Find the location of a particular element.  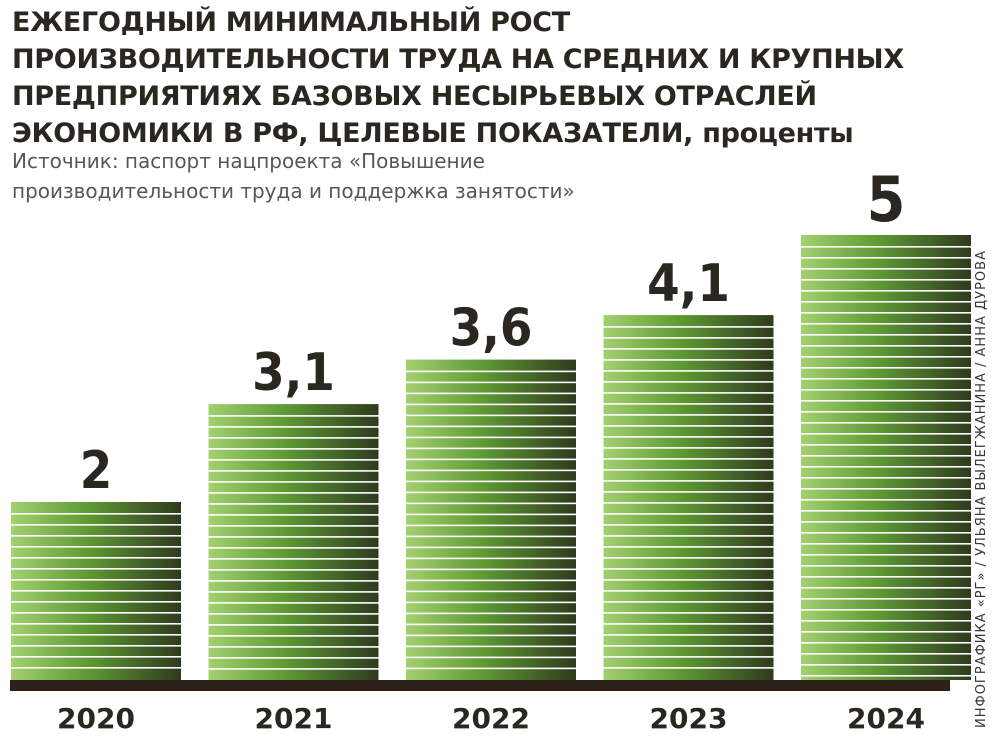

chart-unit: проценты is located at coordinates (778, 133).